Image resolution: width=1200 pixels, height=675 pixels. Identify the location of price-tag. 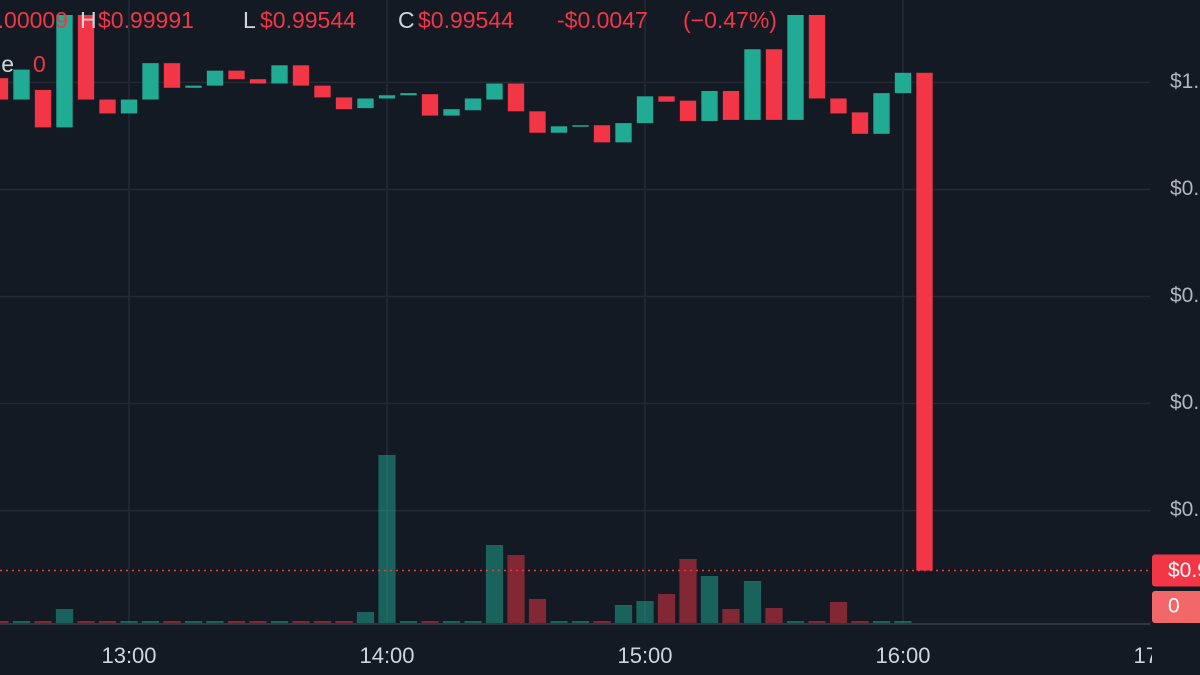
(1176, 570).